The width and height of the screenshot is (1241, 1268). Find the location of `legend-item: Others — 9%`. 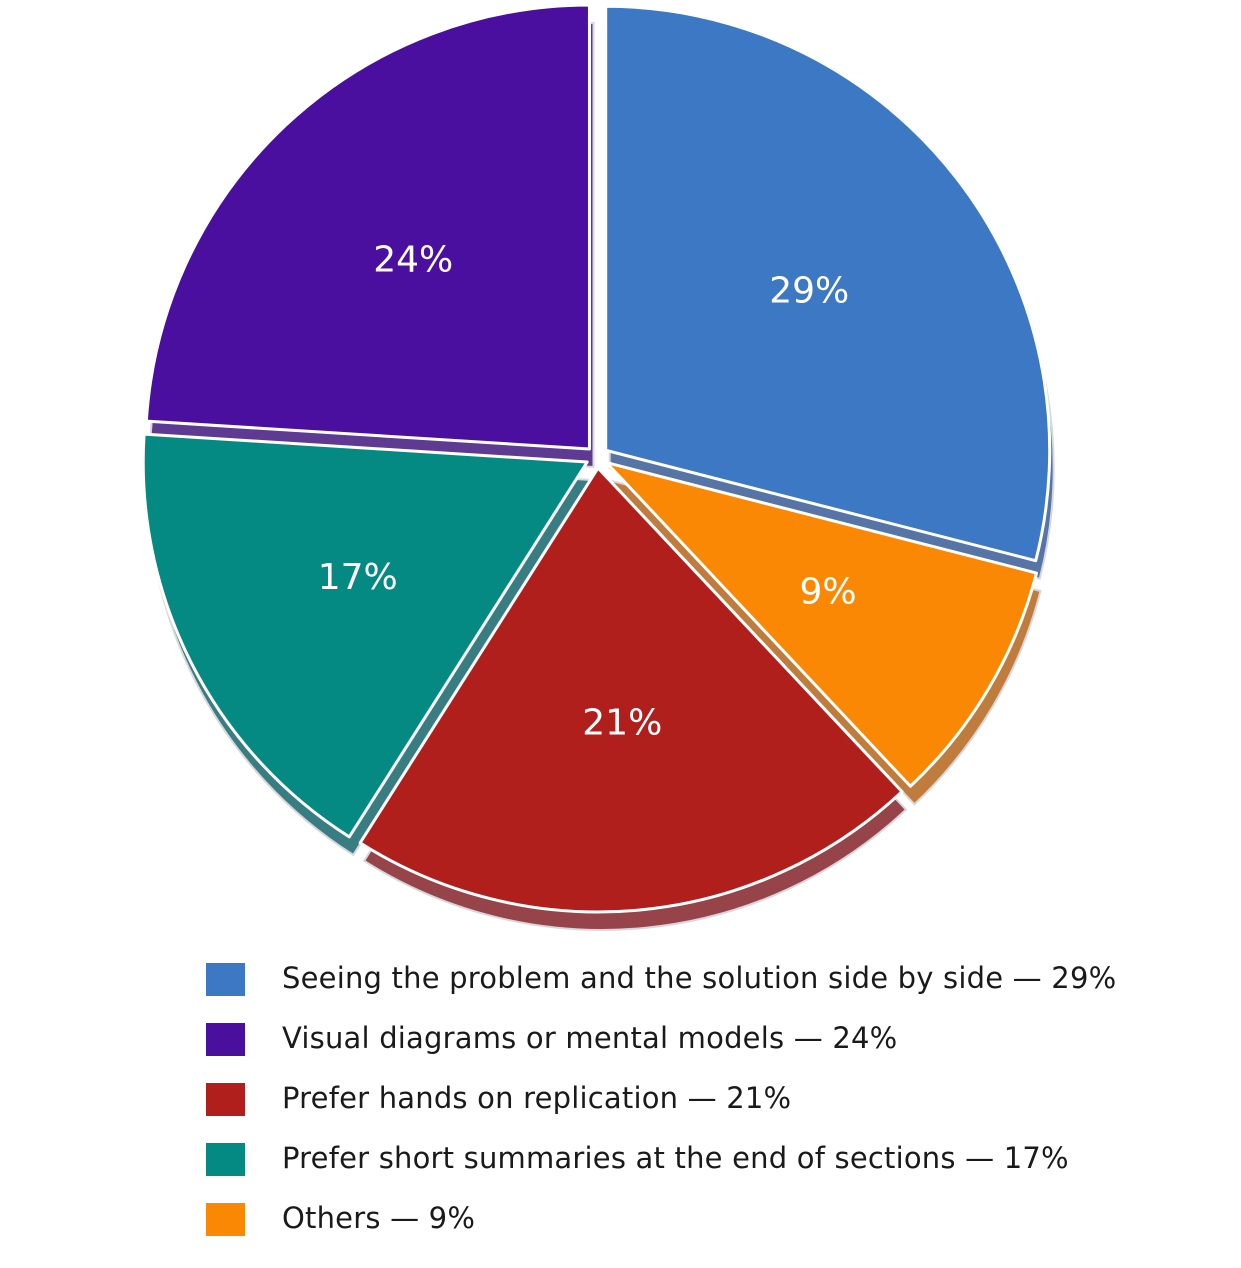

legend-item: Others — 9% is located at coordinates (706, 1228).